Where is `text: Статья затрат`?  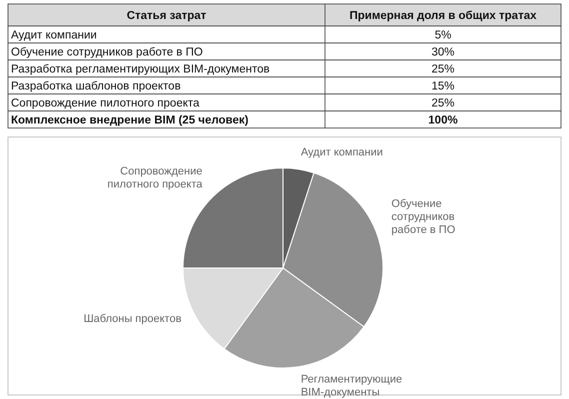 text: Статья затрат is located at coordinates (166, 16).